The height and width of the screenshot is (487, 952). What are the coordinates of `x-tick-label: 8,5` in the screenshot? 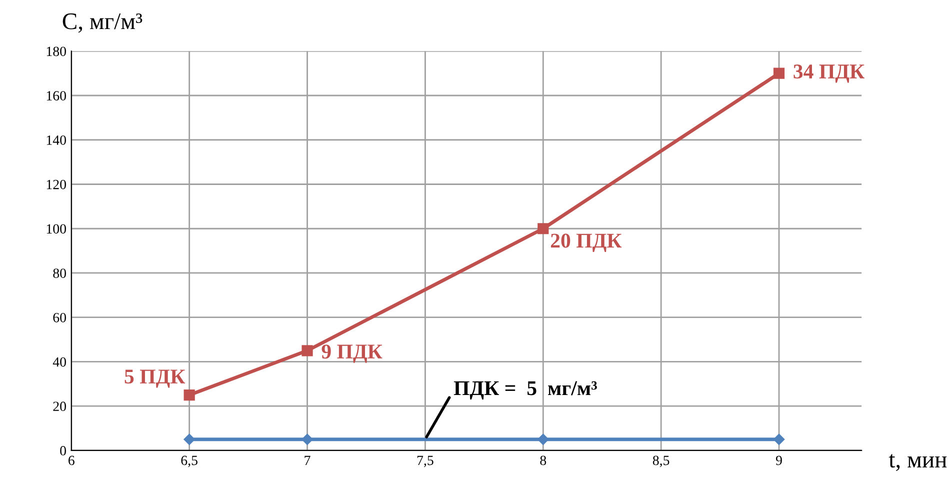 It's located at (661, 462).